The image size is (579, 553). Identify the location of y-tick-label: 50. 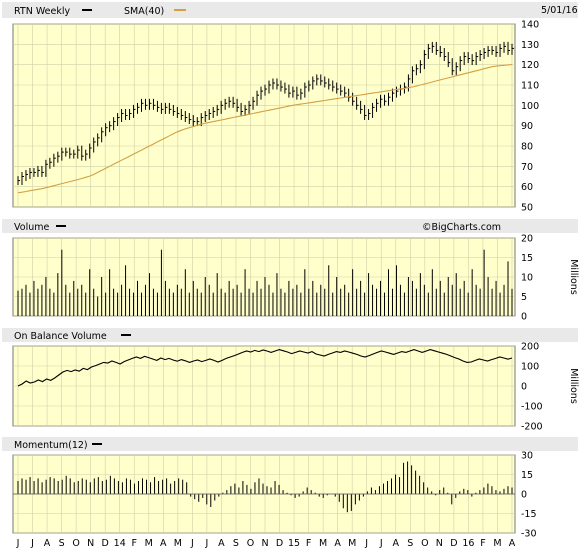
(527, 208).